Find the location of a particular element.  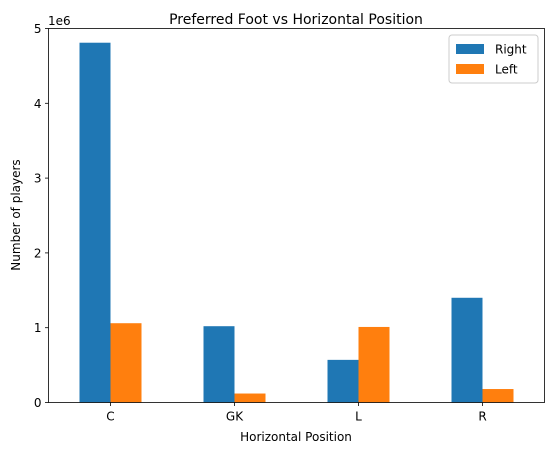

y-axis-label: Number of players is located at coordinates (16, 214).